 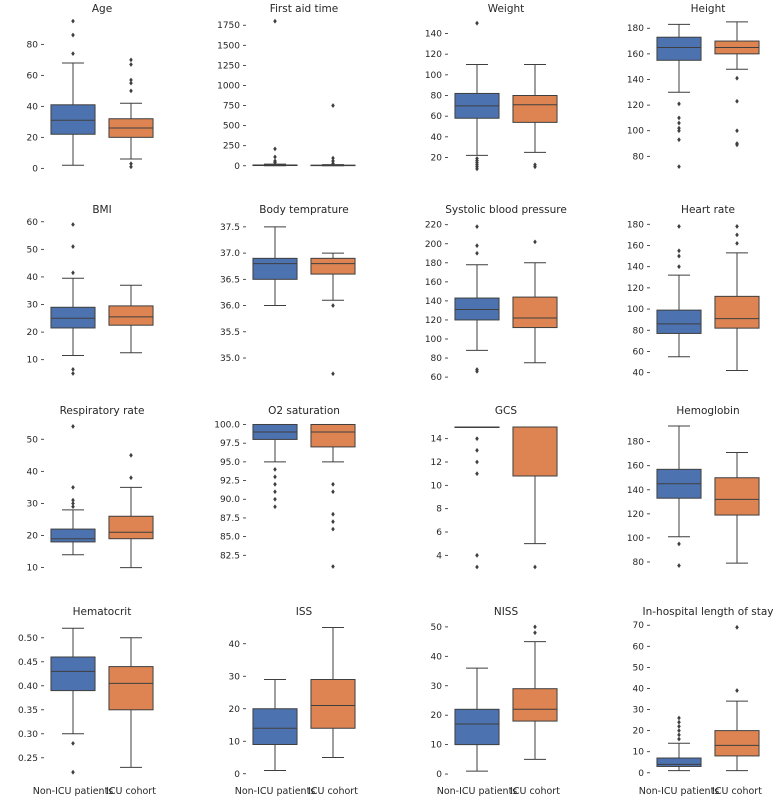 What do you see at coordinates (102, 612) in the screenshot?
I see `subplot-title: Hematocrit` at bounding box center [102, 612].